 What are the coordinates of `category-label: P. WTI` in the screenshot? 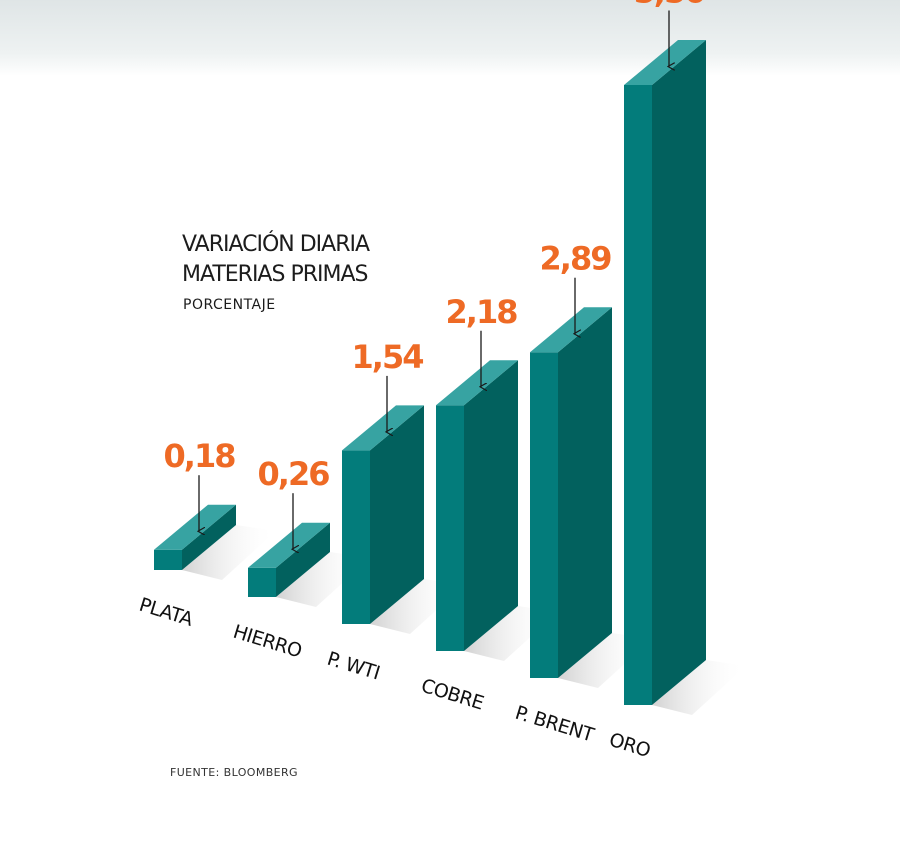 It's located at (354, 666).